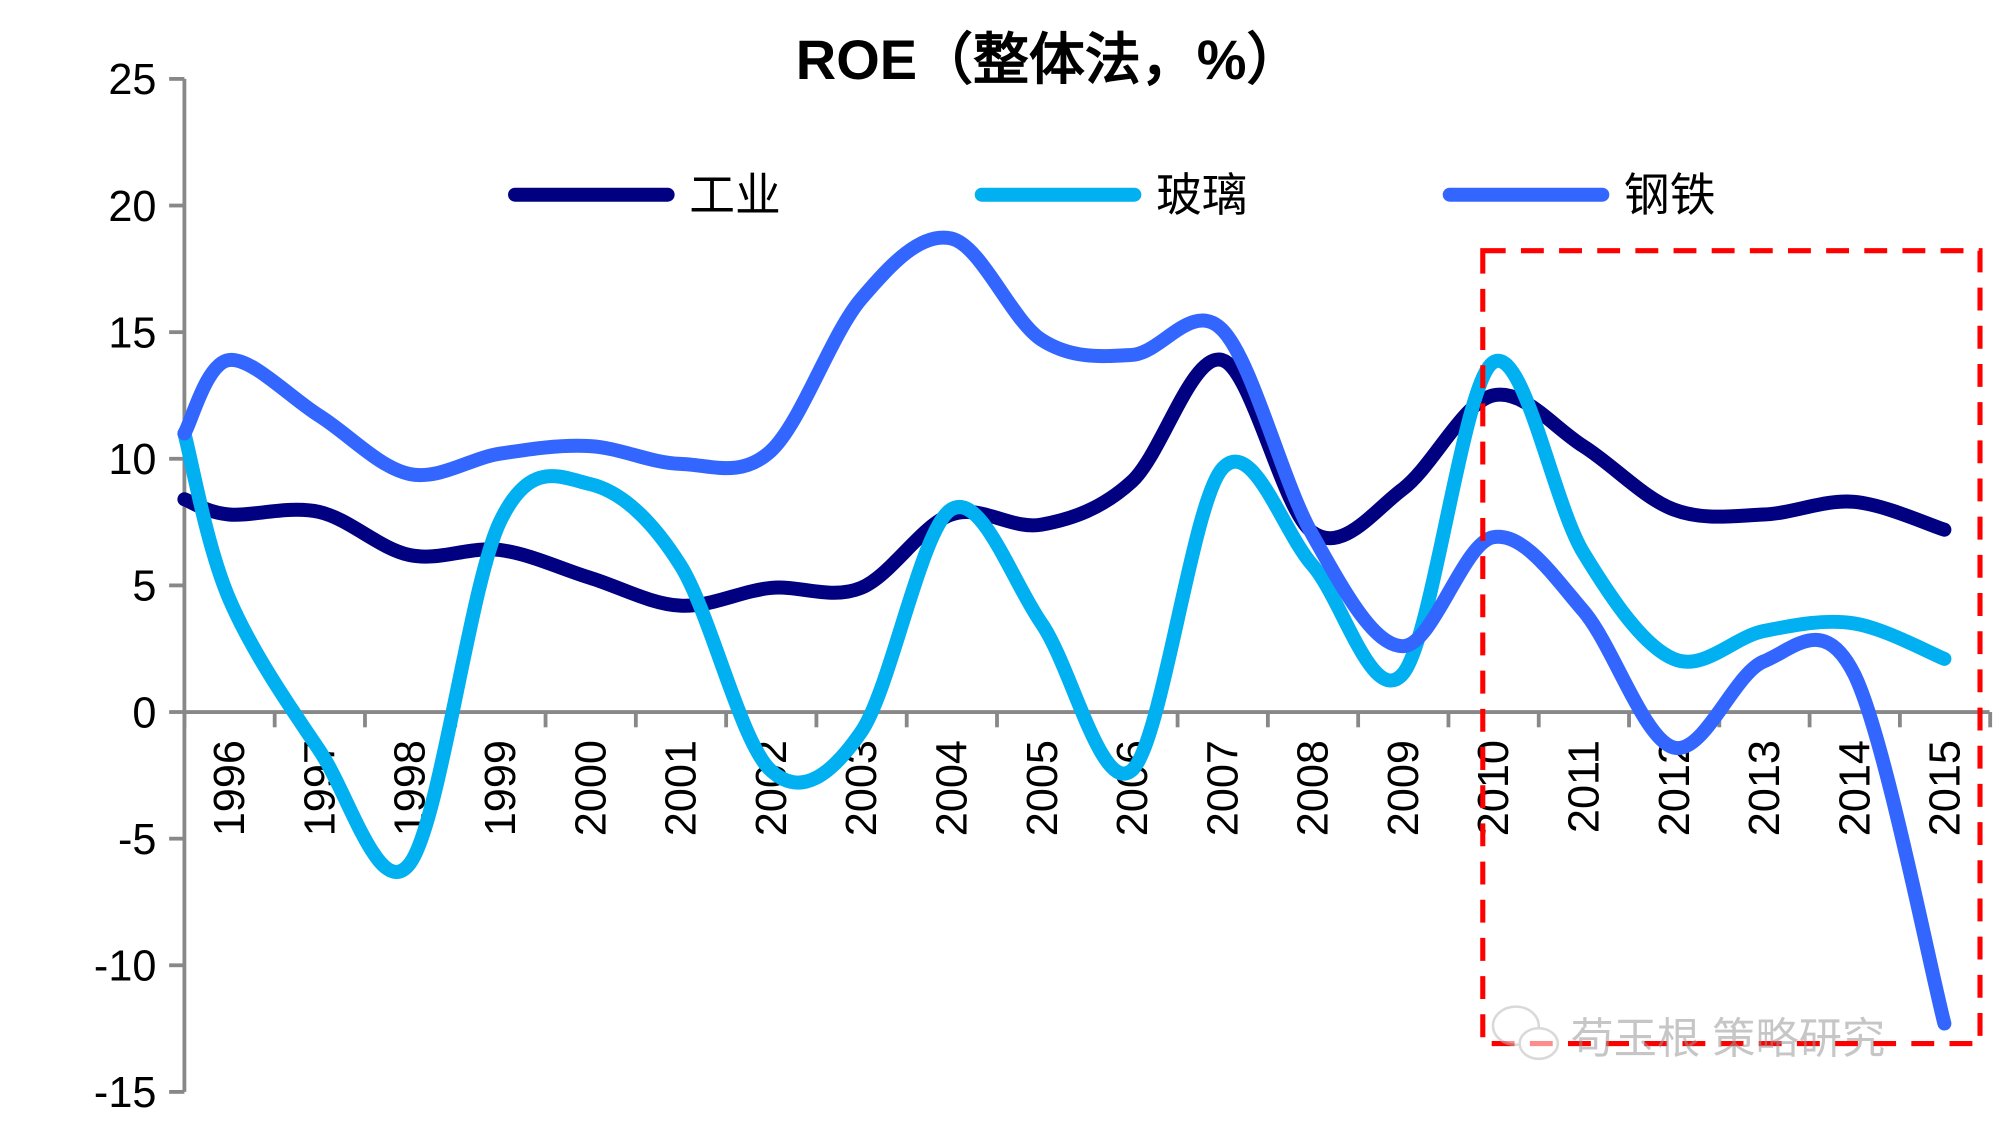 The width and height of the screenshot is (1994, 1125). What do you see at coordinates (1728, 1040) in the screenshot?
I see `watermark-text: 苟玉根 策略研究` at bounding box center [1728, 1040].